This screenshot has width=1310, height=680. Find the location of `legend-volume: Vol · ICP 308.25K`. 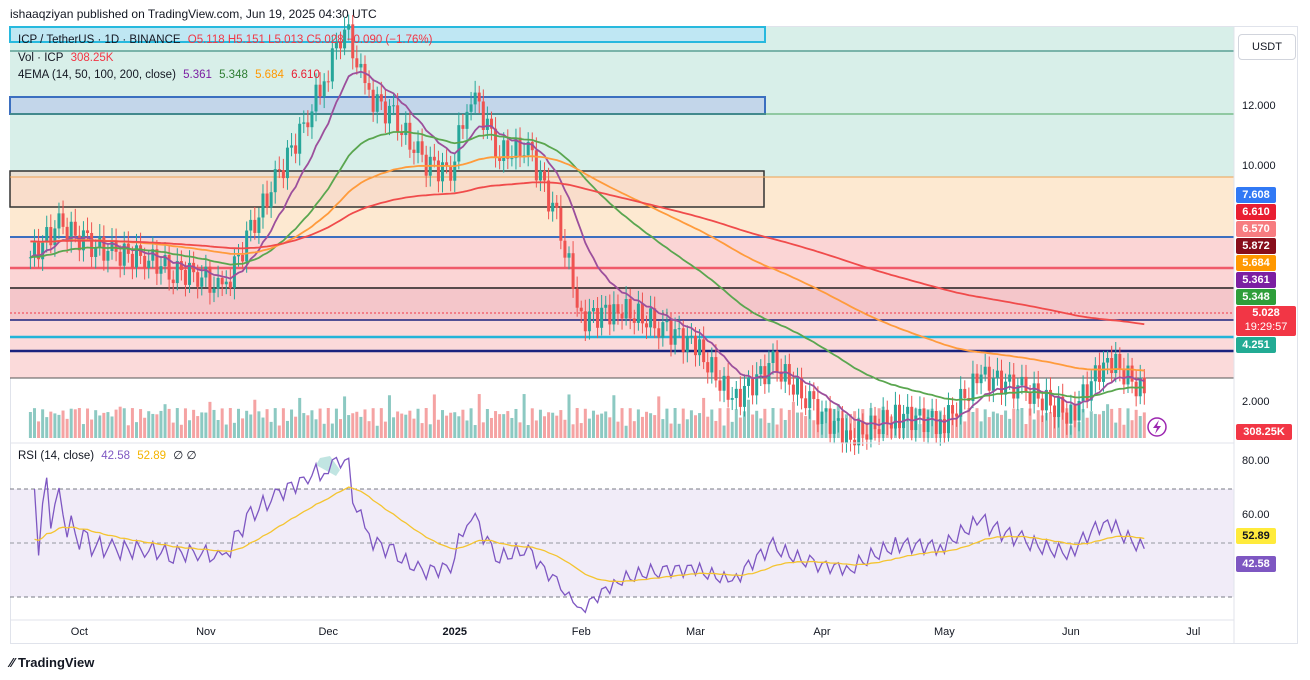

legend-volume: Vol · ICP 308.25K is located at coordinates (67, 58).